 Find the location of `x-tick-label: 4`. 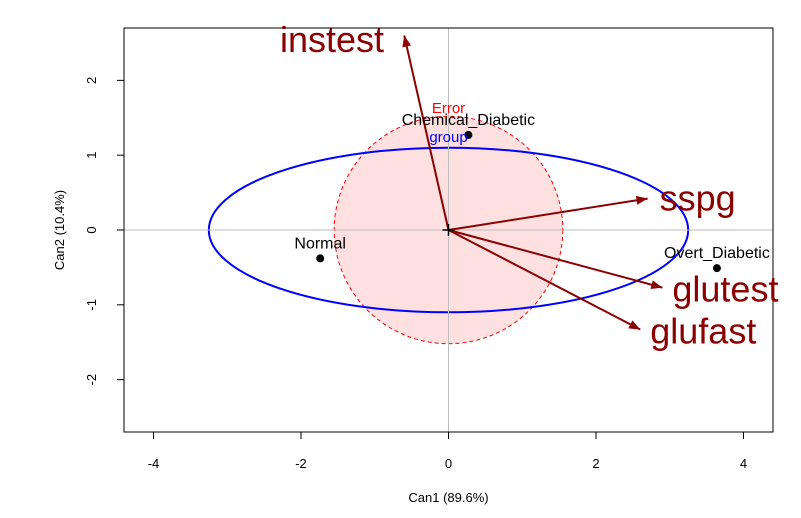

x-tick-label: 4 is located at coordinates (743, 463).